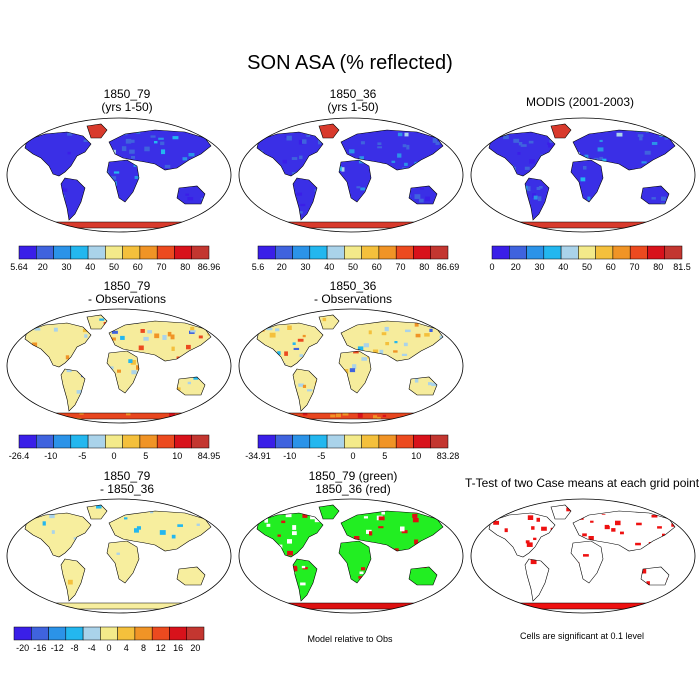 This screenshot has height=700, width=700. Describe the element at coordinates (258, 456) in the screenshot. I see `colorbar-tick-label: -34.91` at that location.